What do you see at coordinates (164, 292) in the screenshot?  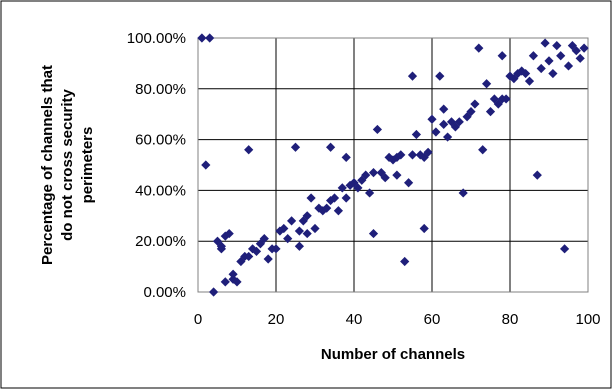 I see `y-tick-label: 0.00%` at bounding box center [164, 292].